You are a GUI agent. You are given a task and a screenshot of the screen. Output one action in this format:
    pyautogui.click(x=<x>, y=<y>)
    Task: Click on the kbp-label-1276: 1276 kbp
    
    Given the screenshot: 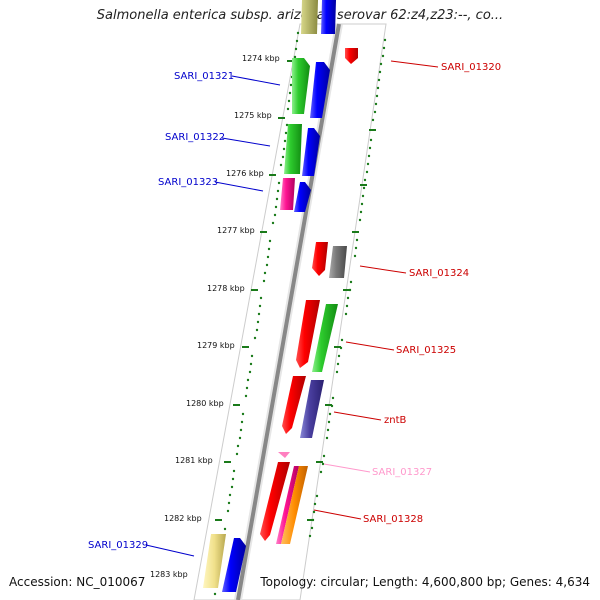 What is the action you would take?
    pyautogui.click(x=245, y=173)
    